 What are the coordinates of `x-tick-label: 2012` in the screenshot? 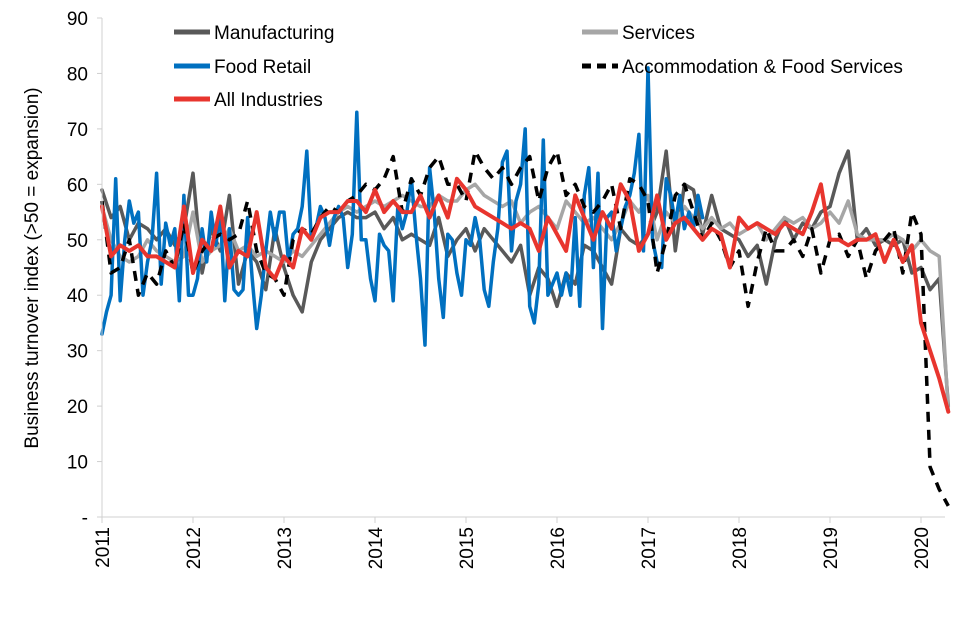 It's located at (194, 548).